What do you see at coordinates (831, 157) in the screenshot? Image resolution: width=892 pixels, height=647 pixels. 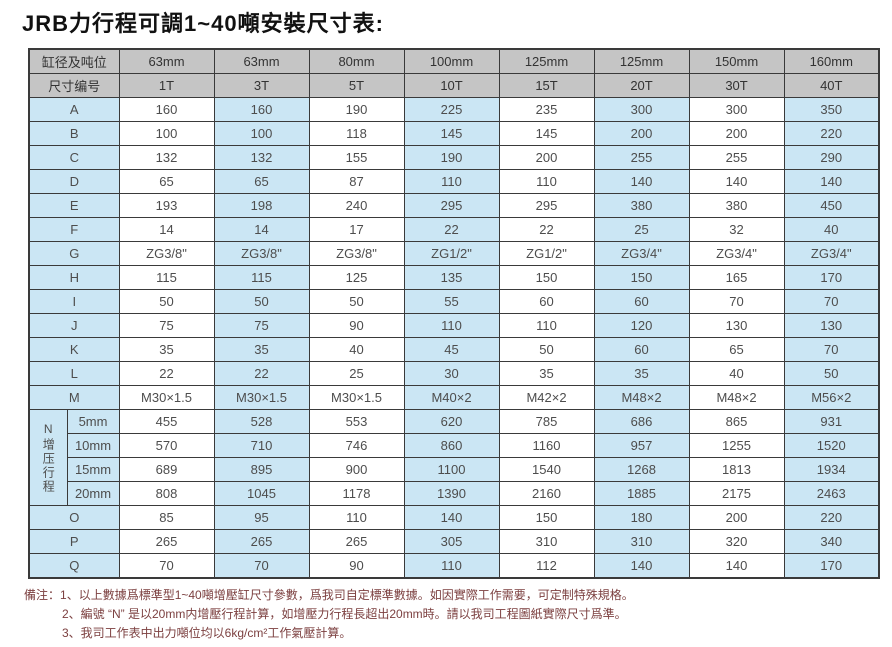 I see `table-cell: 290` at bounding box center [831, 157].